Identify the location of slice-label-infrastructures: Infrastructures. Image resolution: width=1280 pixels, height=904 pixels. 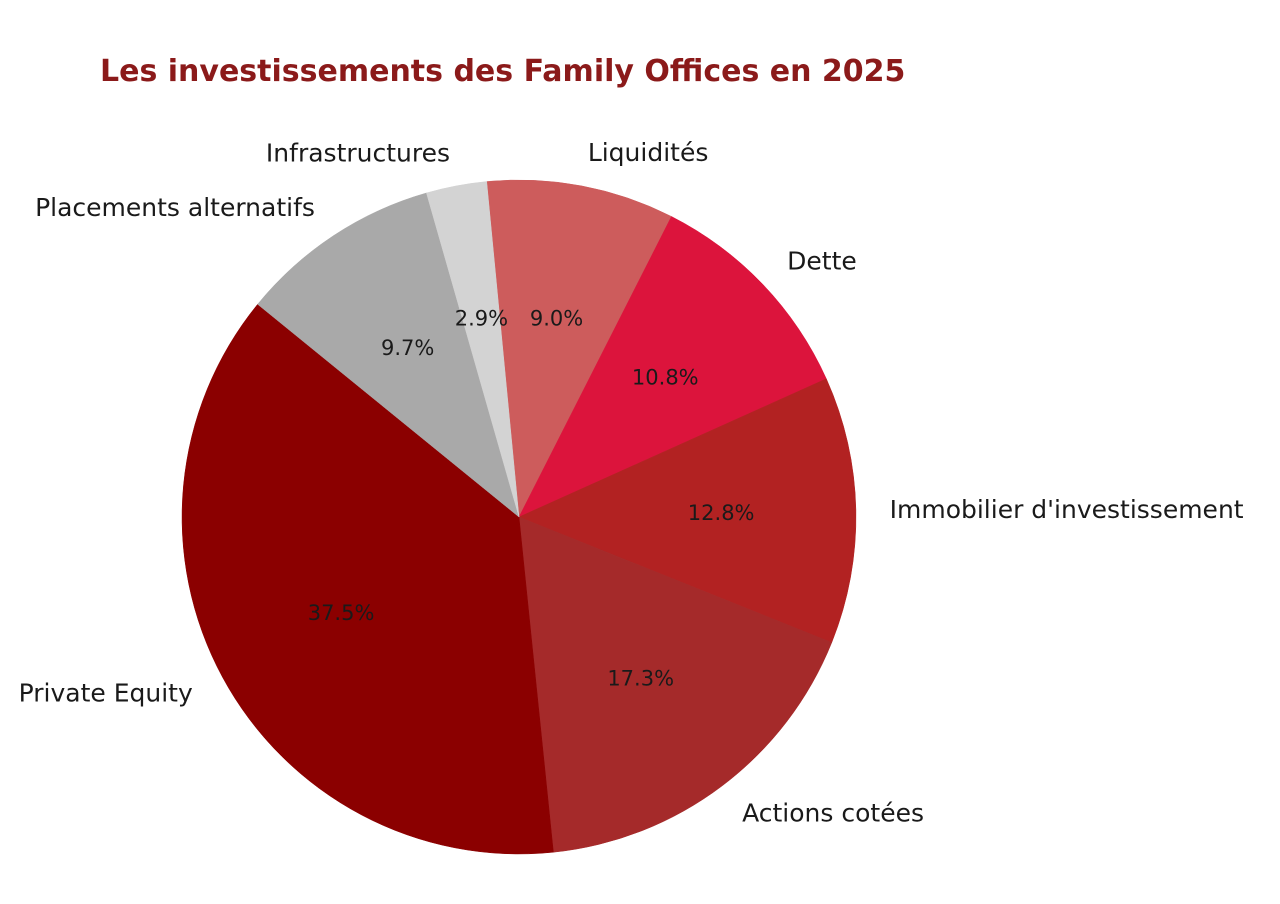
(358, 152).